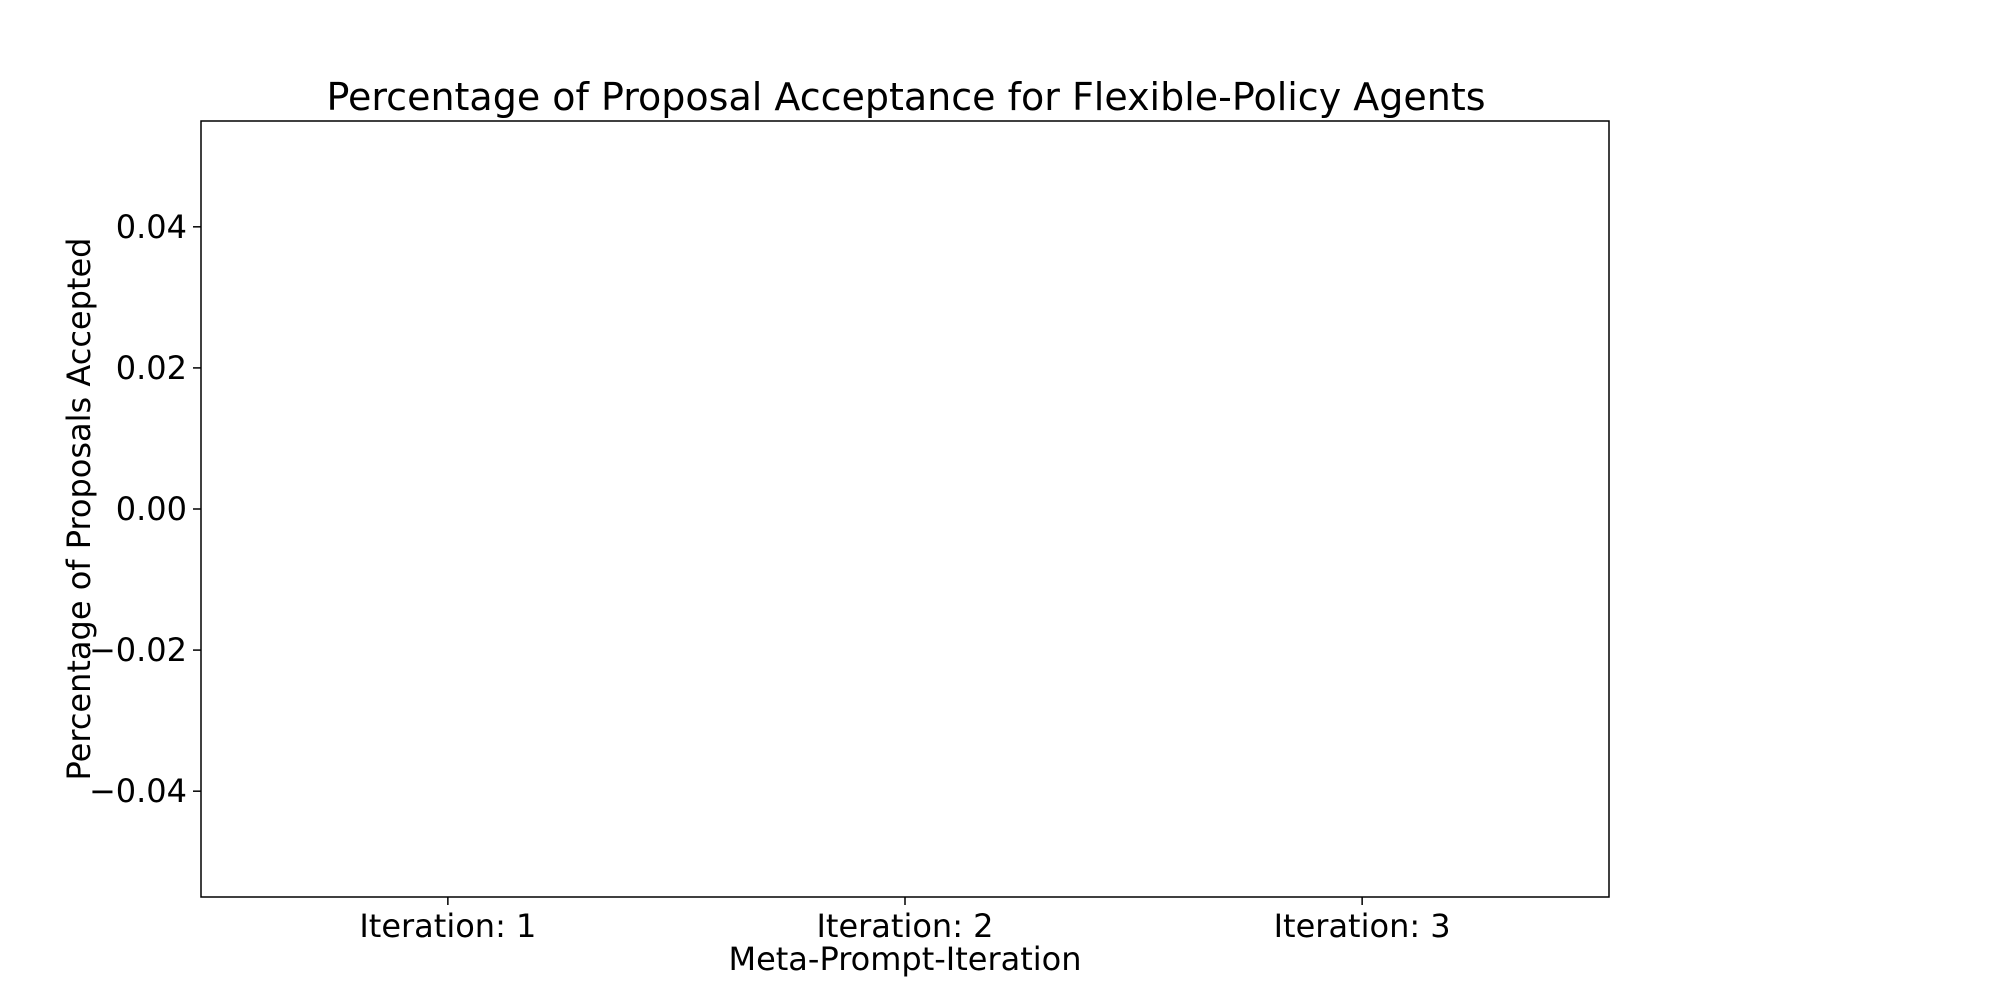 The image size is (2000, 1000). I want to click on x-tick-label: Iteration: 2, so click(904, 926).